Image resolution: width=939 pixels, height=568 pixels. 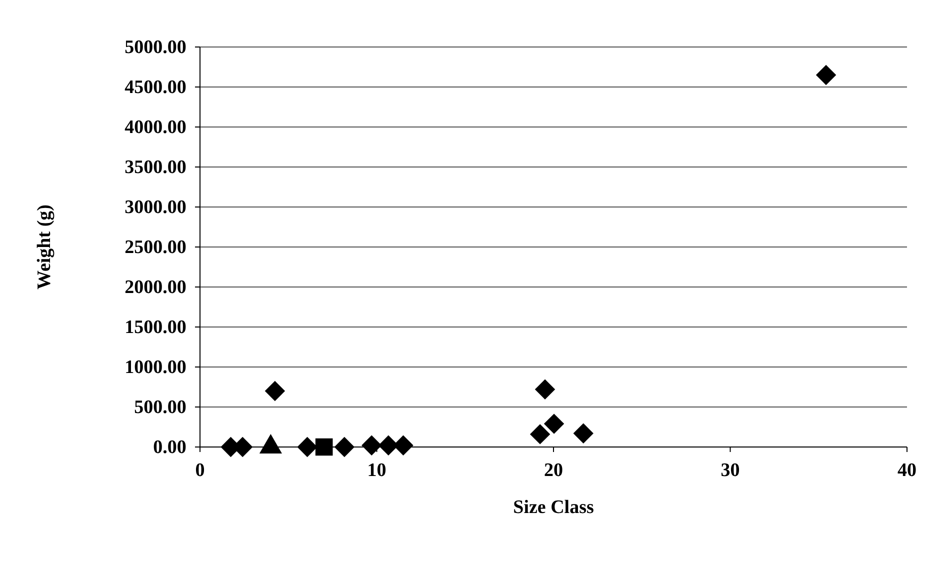 I want to click on x-tick-label: 40, so click(x=907, y=470).